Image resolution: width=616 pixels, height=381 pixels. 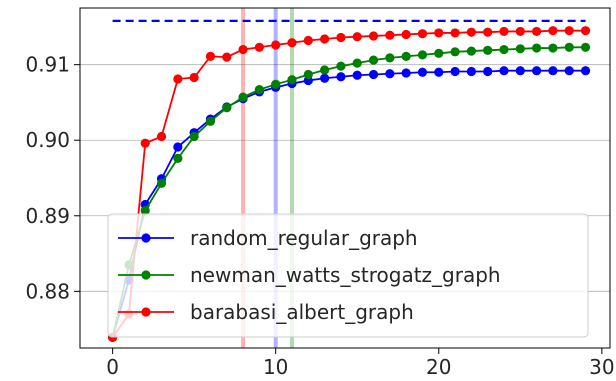 I want to click on legend-item: barabasi_albert_graph, so click(x=266, y=312).